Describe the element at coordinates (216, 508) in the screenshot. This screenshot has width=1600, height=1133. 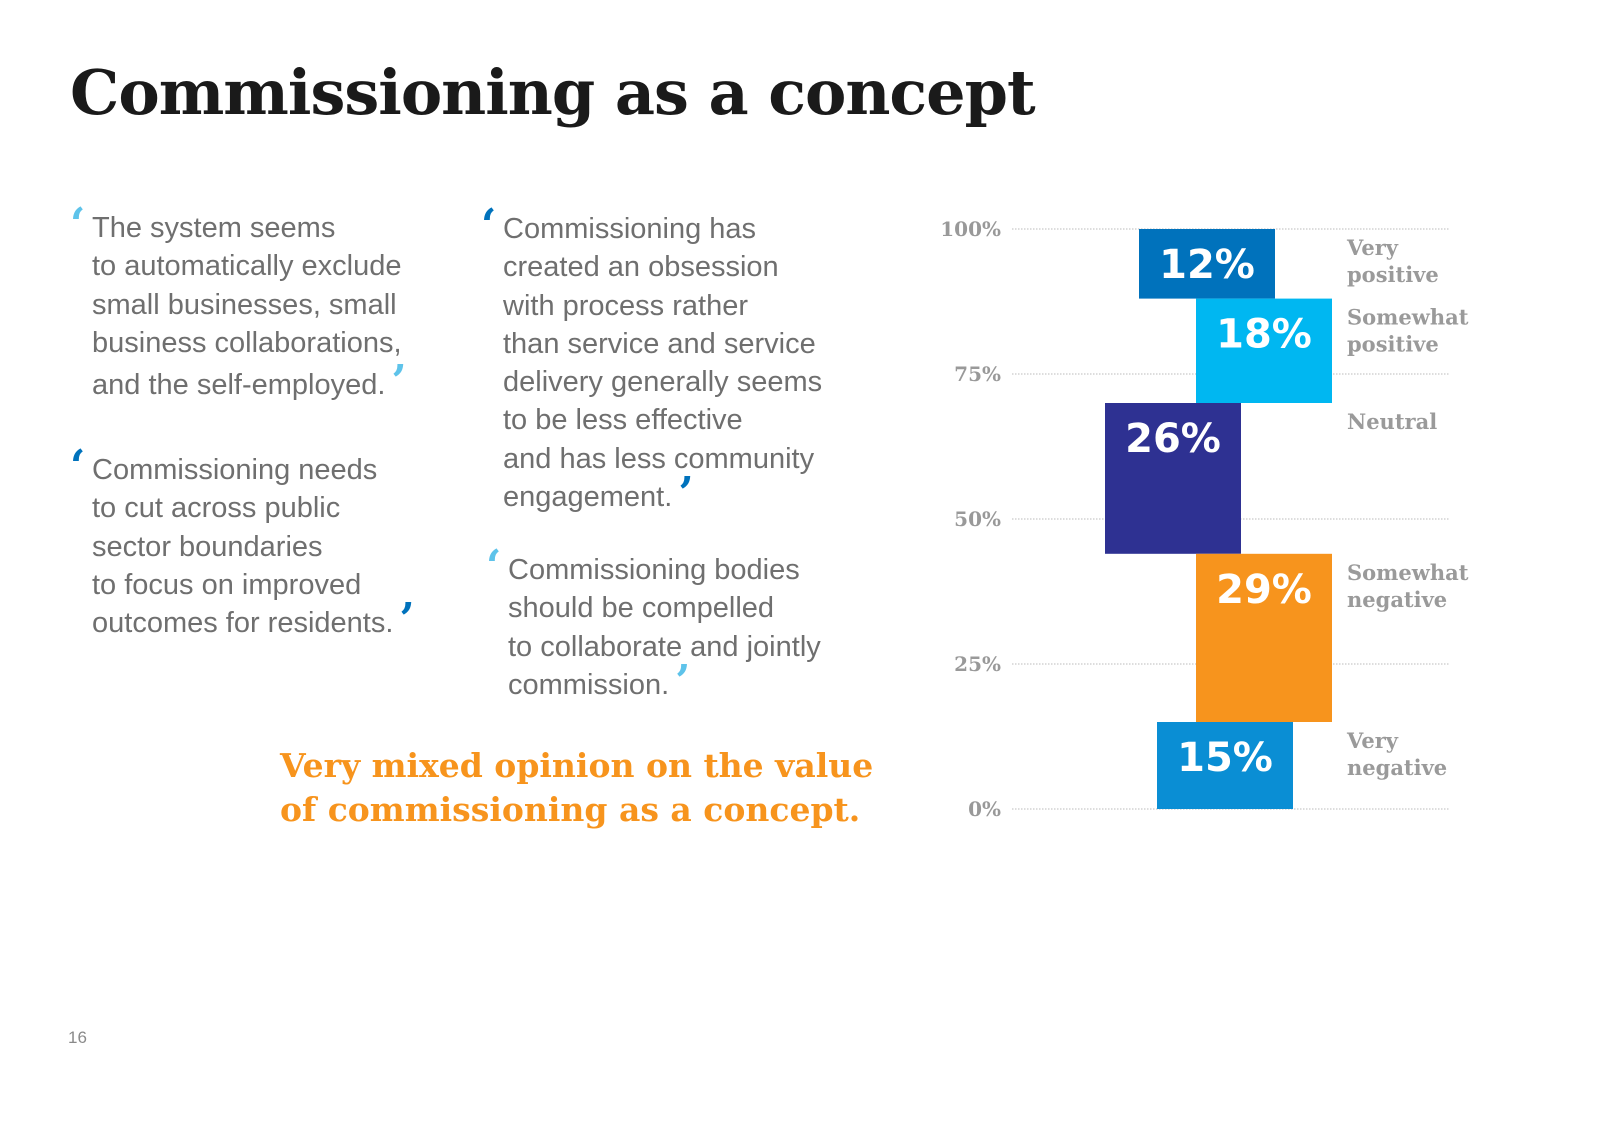
I see `quote-2-line-2: to cut across public` at that location.